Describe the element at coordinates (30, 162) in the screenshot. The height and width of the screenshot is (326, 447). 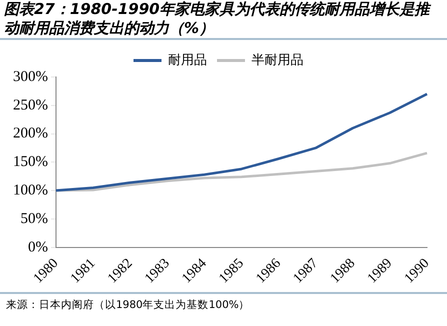
I see `y-tick-label: 150%` at that location.